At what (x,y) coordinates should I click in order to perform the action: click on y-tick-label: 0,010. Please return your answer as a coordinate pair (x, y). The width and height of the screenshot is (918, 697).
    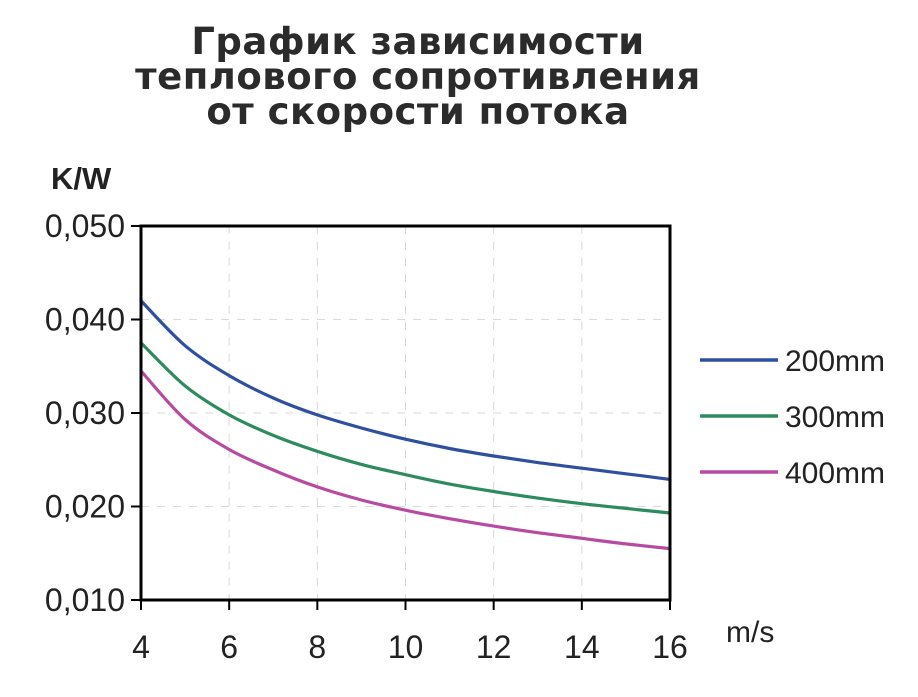
    Looking at the image, I should click on (85, 600).